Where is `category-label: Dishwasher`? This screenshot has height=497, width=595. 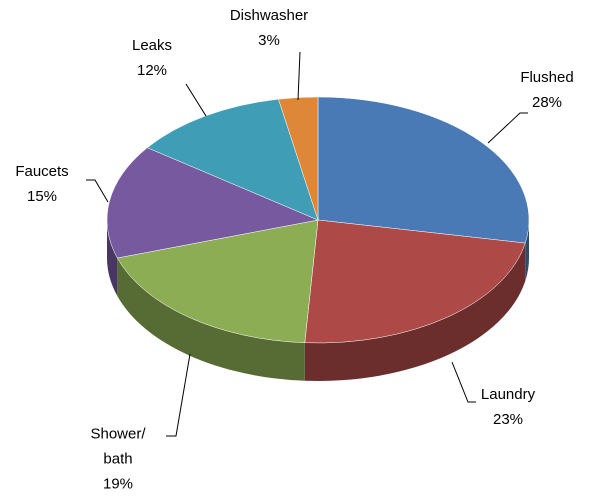 category-label: Dishwasher is located at coordinates (269, 15).